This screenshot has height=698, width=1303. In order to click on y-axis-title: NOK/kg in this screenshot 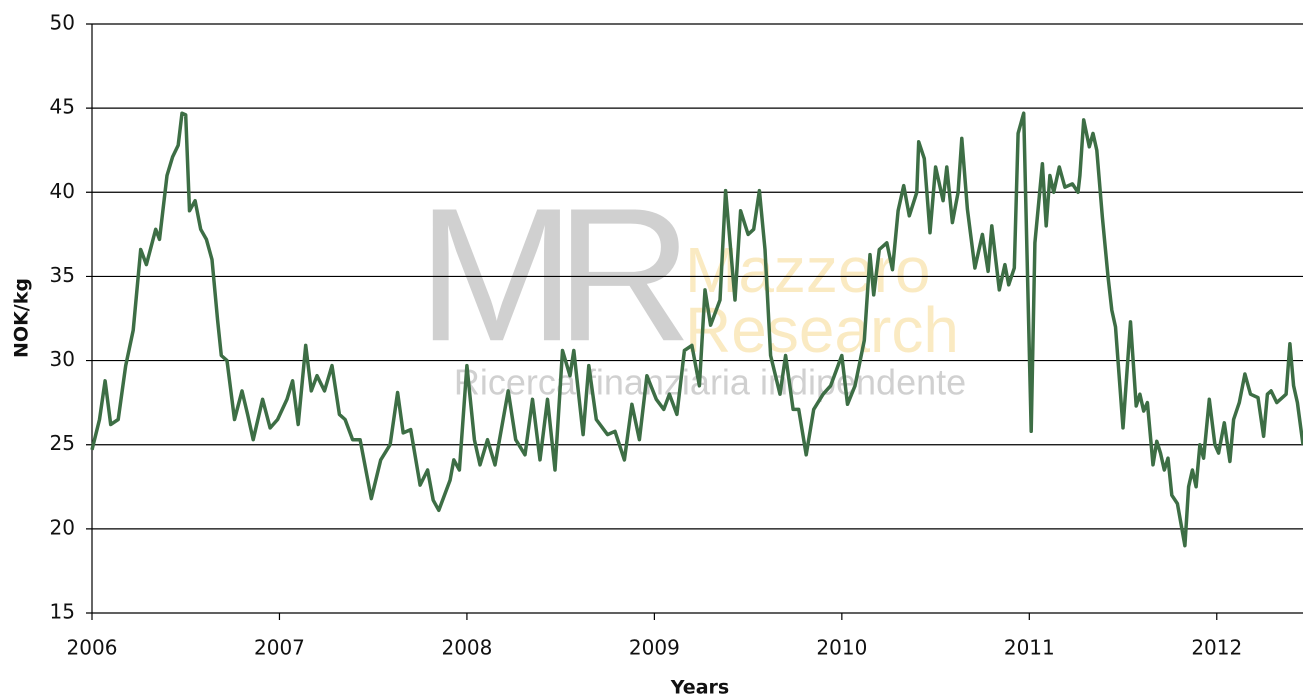, I will do `click(22, 318)`.